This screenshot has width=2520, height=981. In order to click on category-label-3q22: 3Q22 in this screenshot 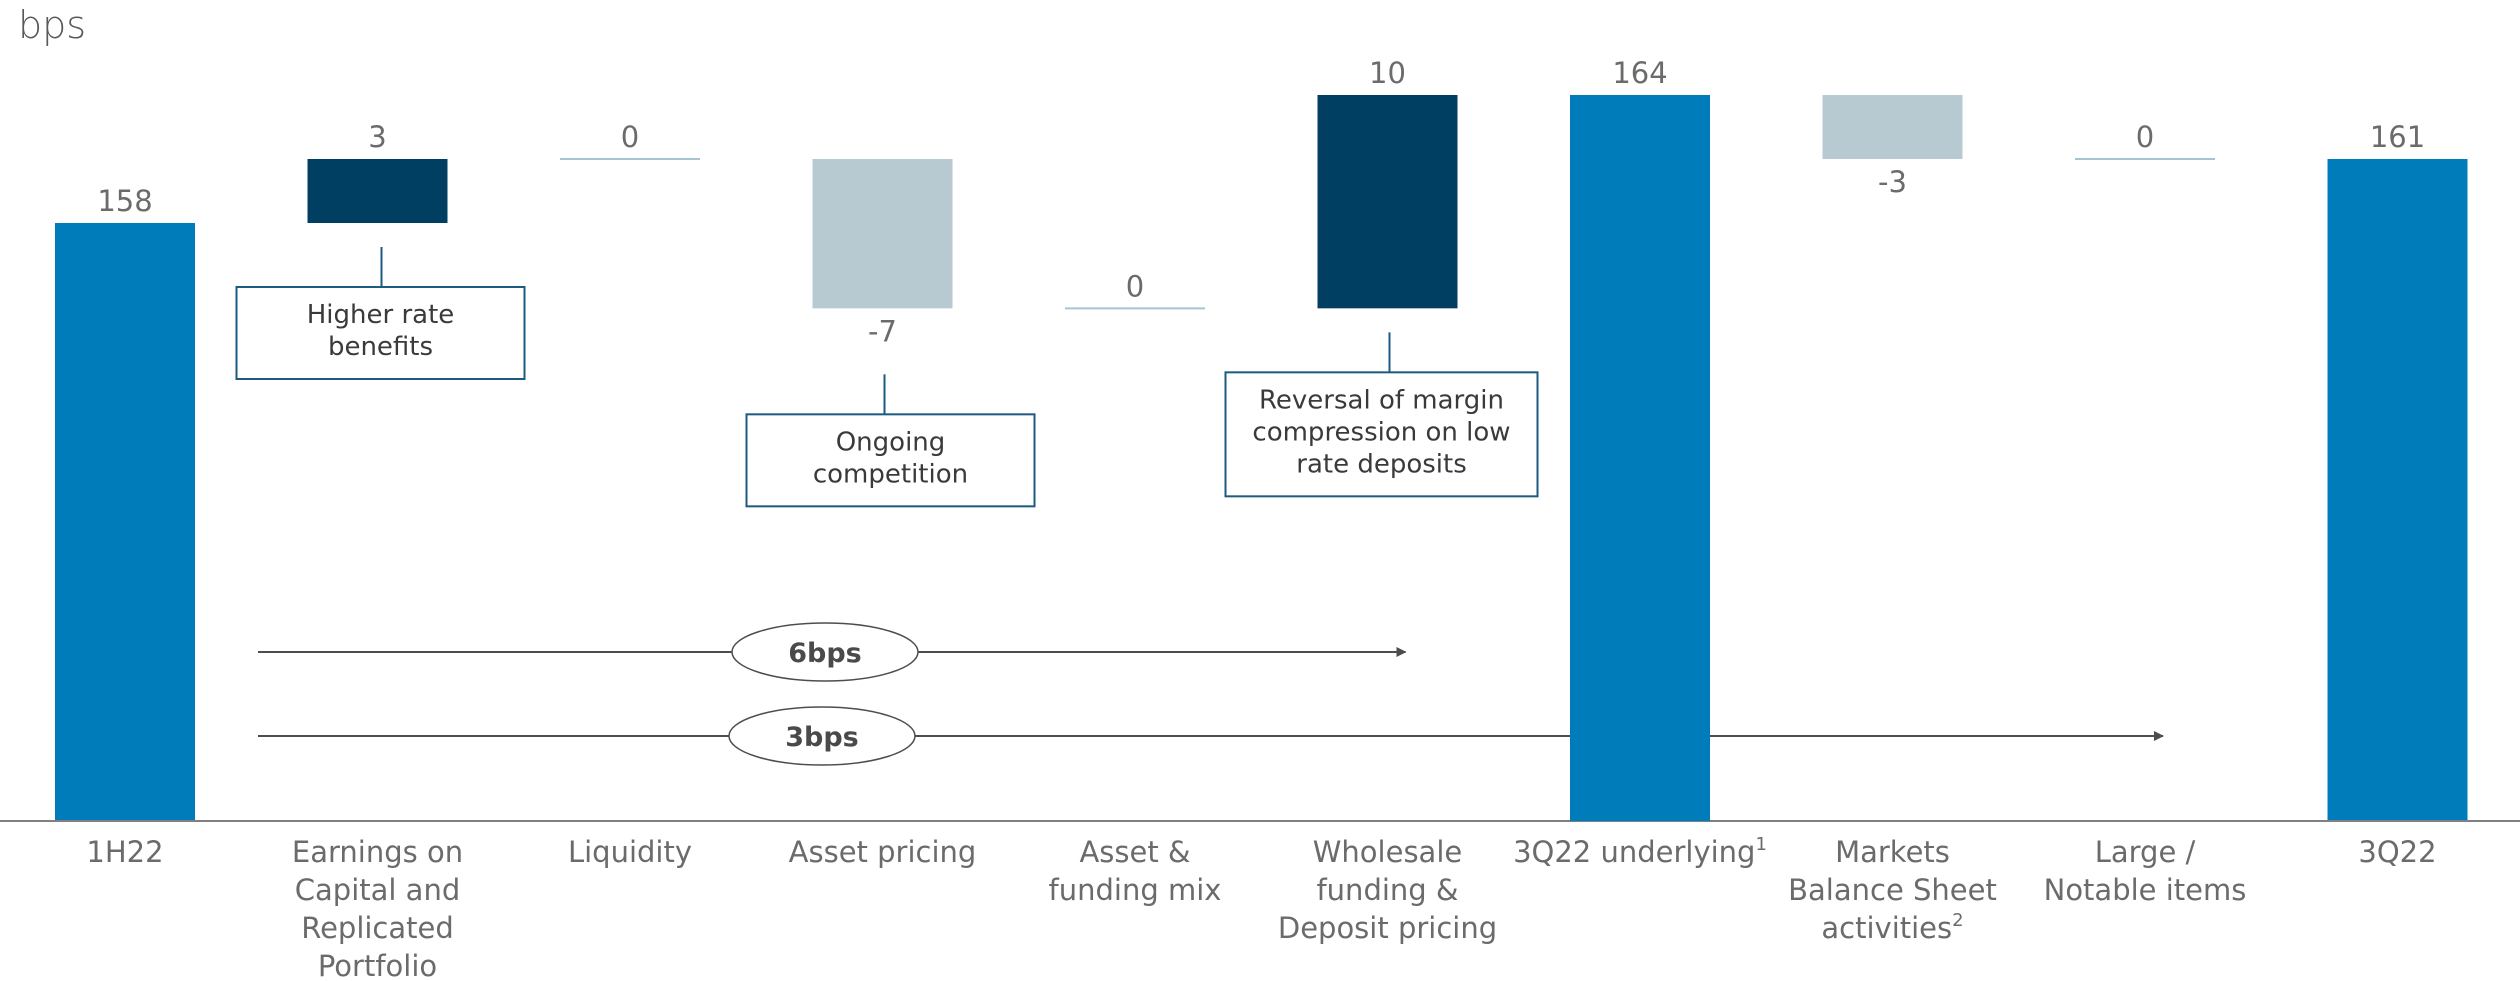, I will do `click(2397, 852)`.